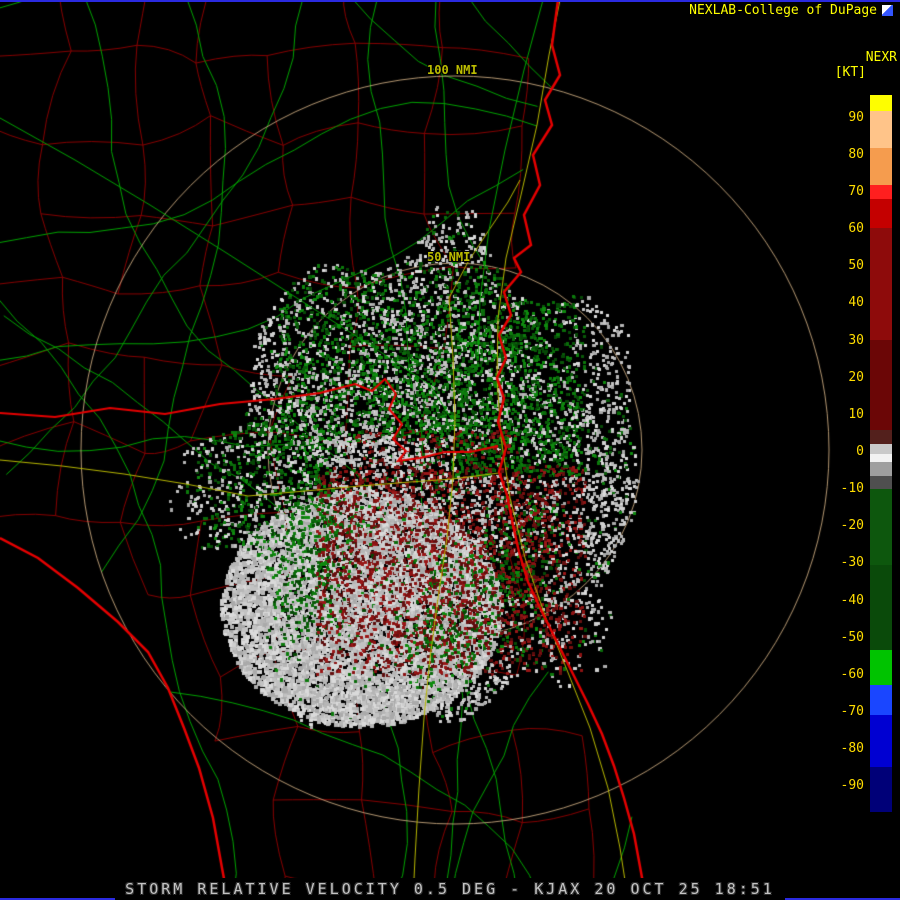  I want to click on legend-title: NEXR, so click(881, 57).